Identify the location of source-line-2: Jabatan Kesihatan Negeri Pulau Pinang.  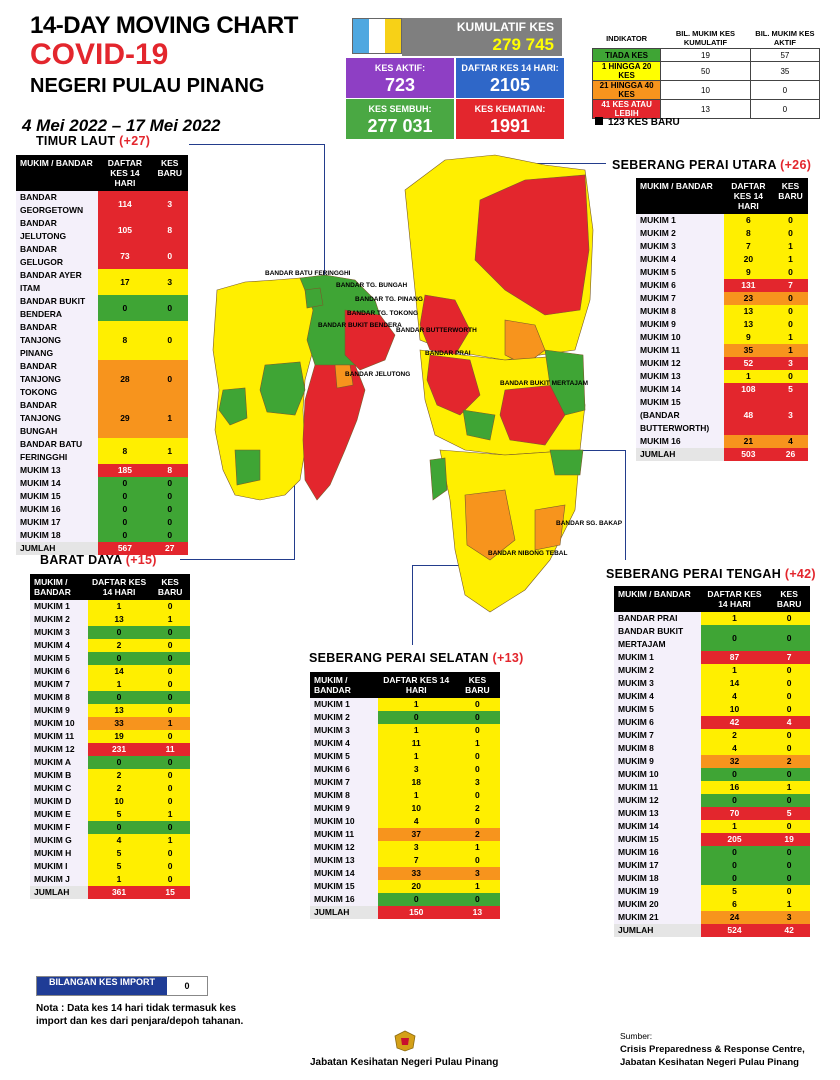
(709, 1062).